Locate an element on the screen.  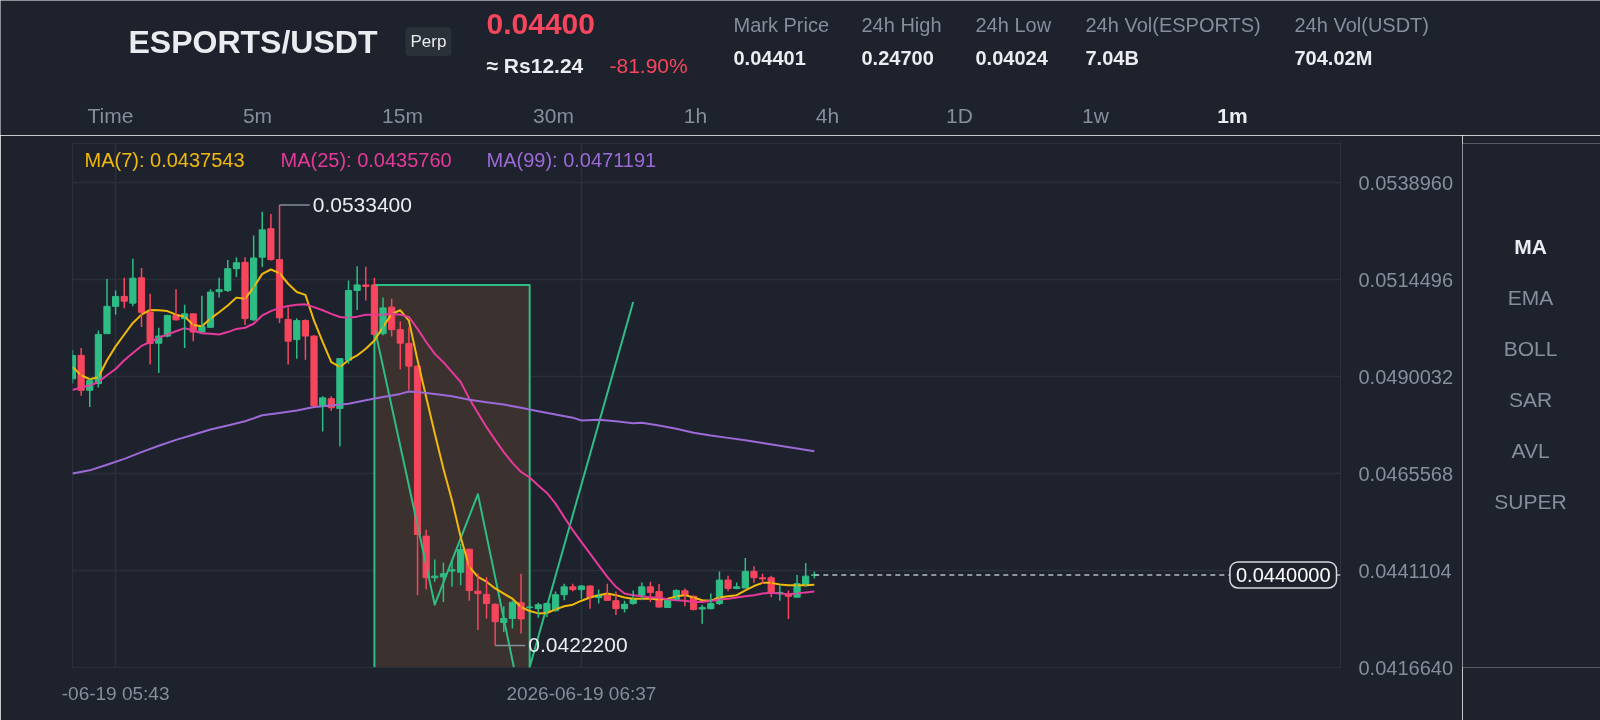
text: AVL is located at coordinates (1530, 451).